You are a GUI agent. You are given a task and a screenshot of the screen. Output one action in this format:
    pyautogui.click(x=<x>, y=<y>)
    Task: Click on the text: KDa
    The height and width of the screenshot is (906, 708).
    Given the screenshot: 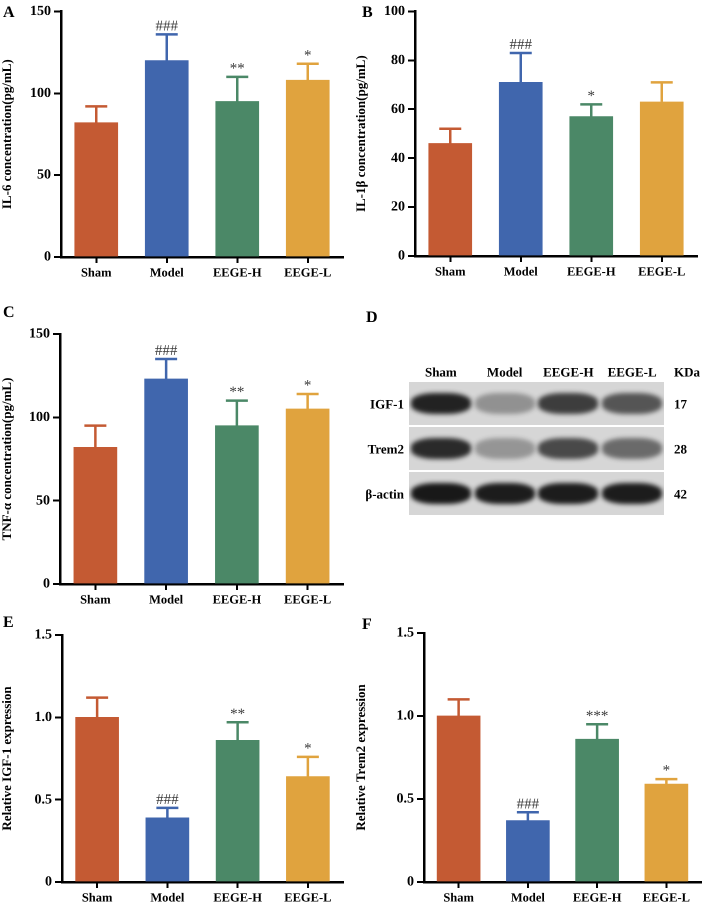 What is the action you would take?
    pyautogui.click(x=687, y=372)
    